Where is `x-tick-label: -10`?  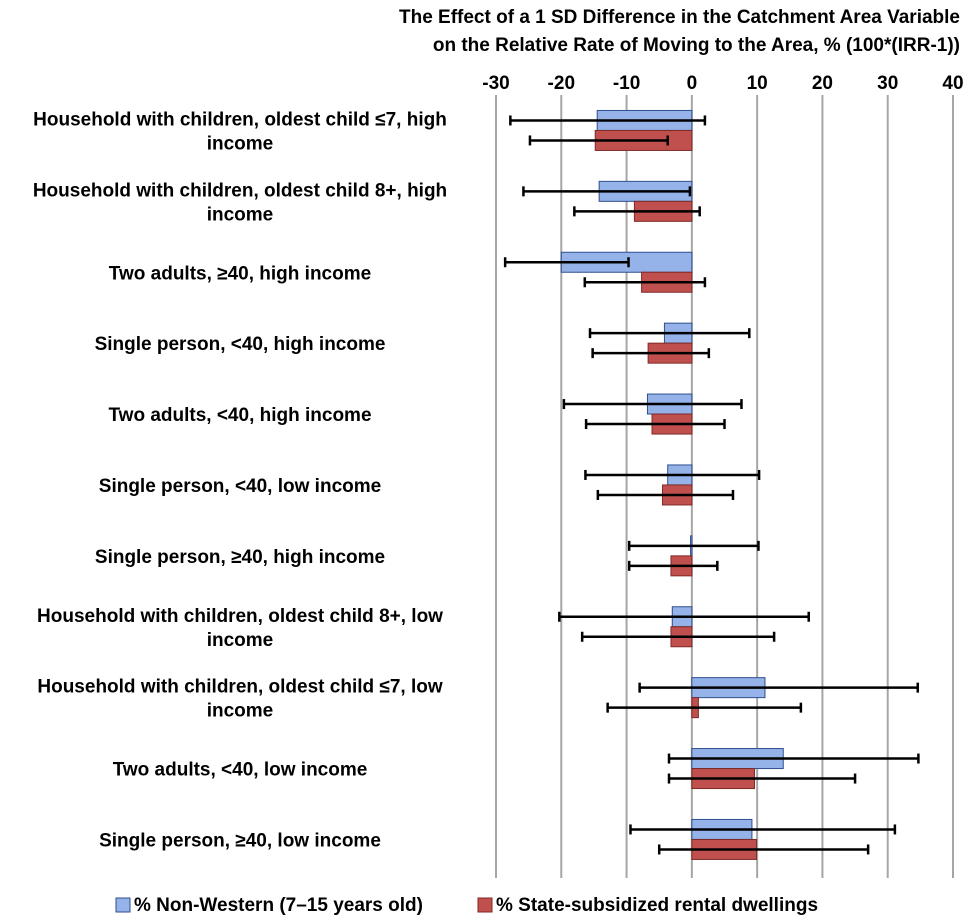 x-tick-label: -10 is located at coordinates (626, 83).